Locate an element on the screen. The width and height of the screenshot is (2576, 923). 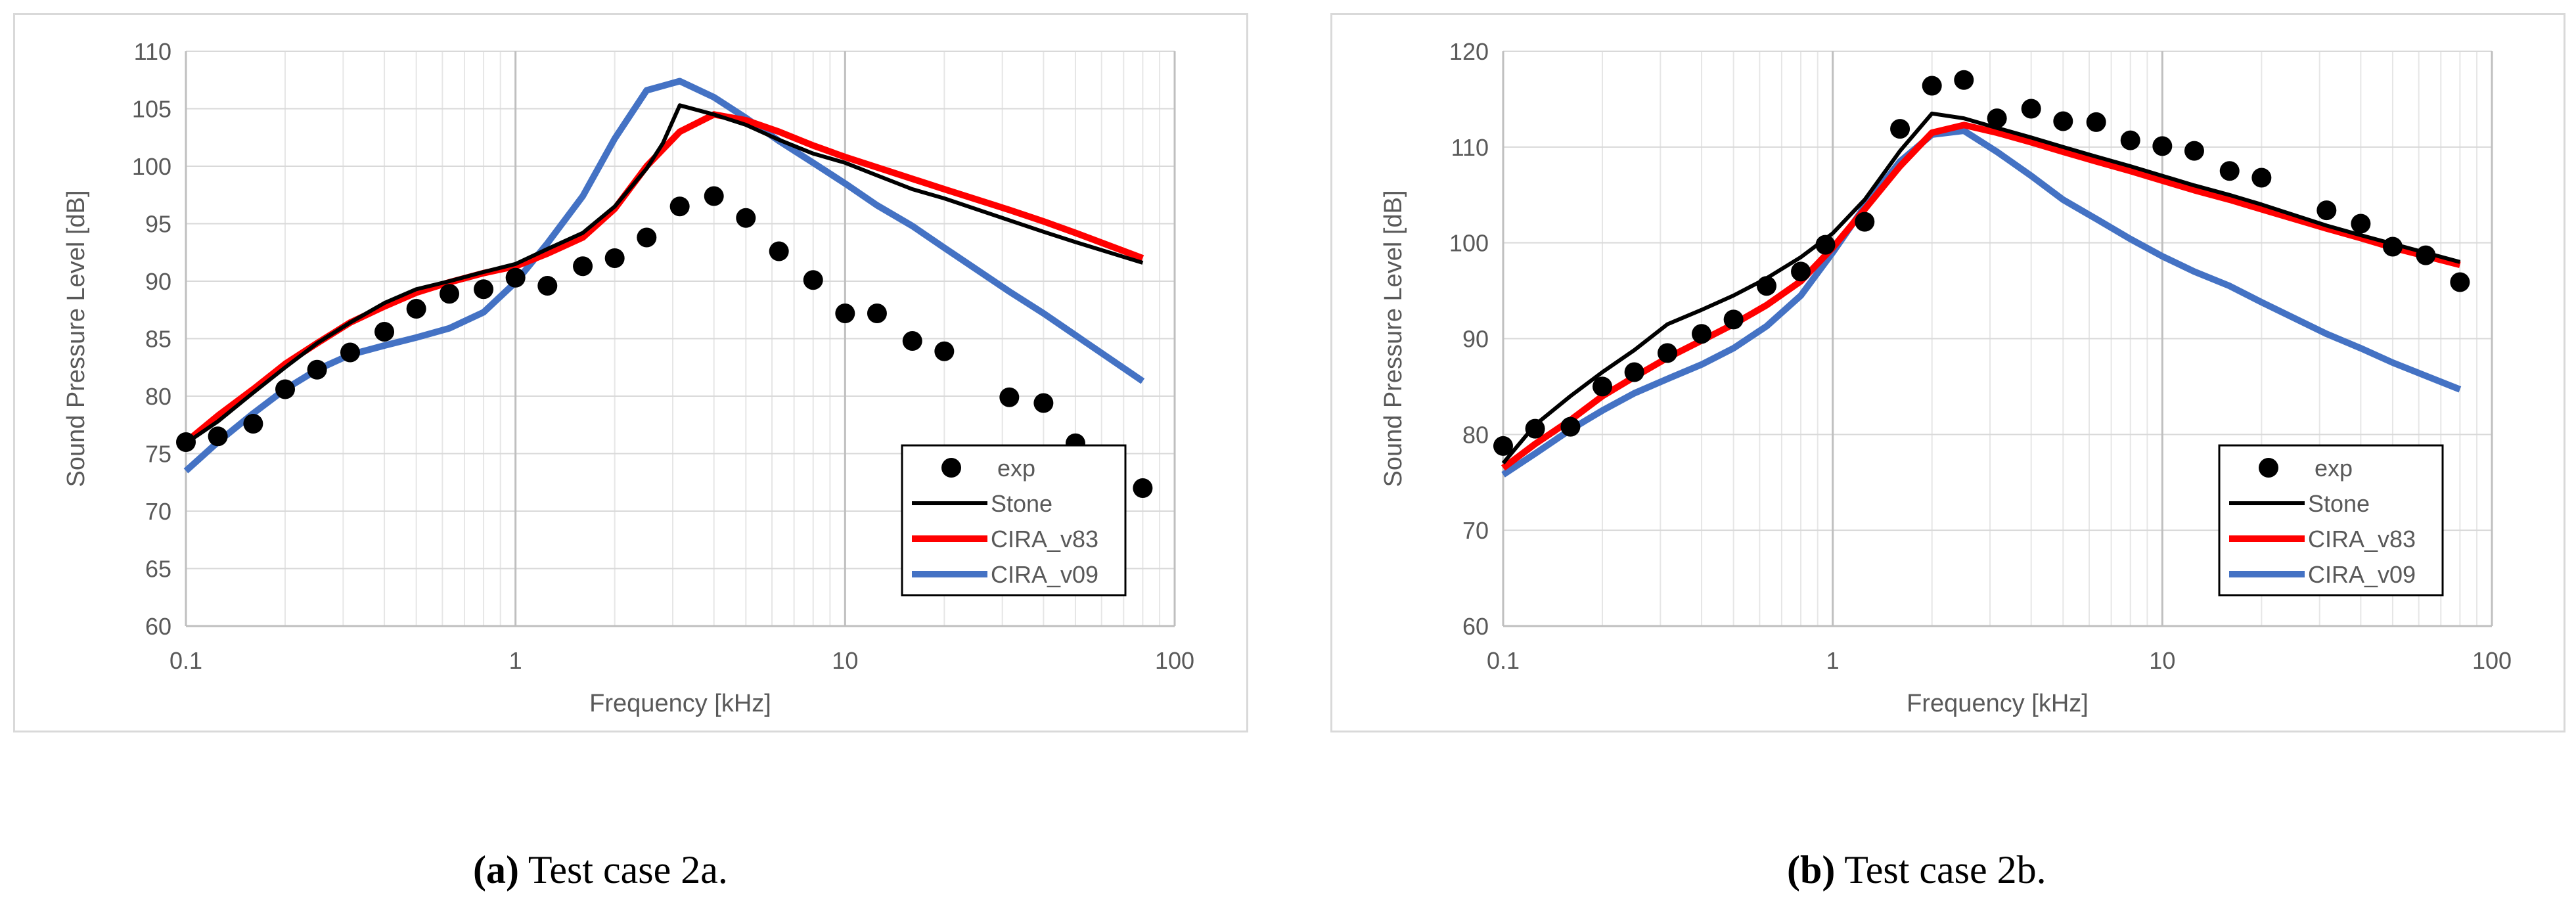
y-tick-label: 80 is located at coordinates (158, 397).